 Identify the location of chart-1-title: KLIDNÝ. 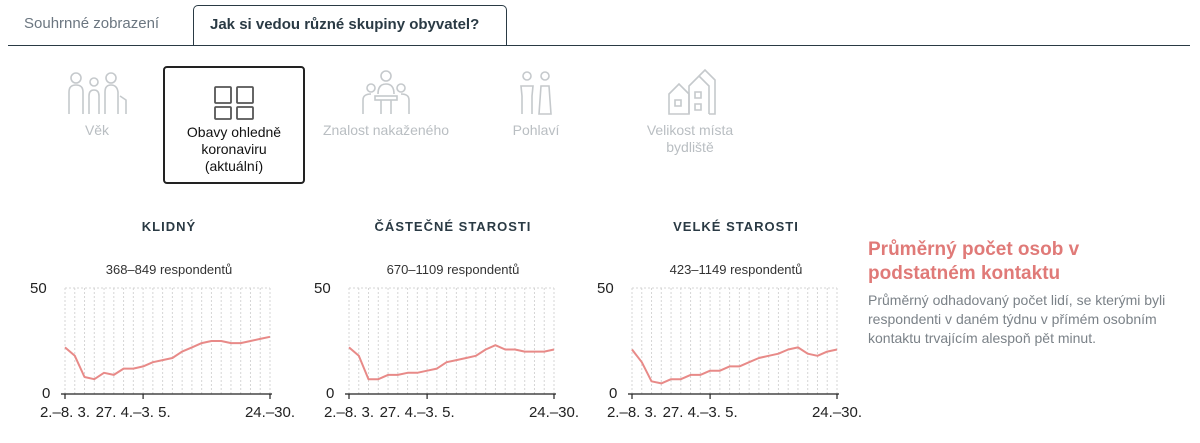
(169, 226).